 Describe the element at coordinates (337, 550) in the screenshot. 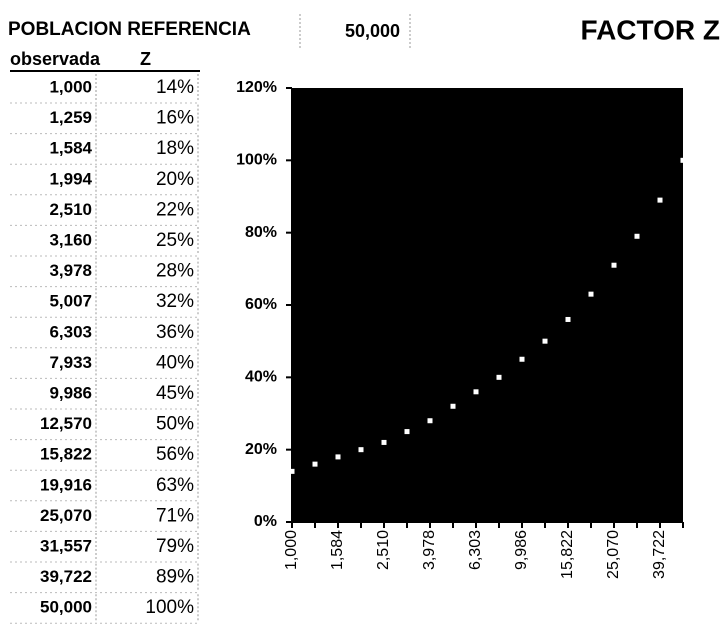

I see `x-tick-label: 1,584` at that location.